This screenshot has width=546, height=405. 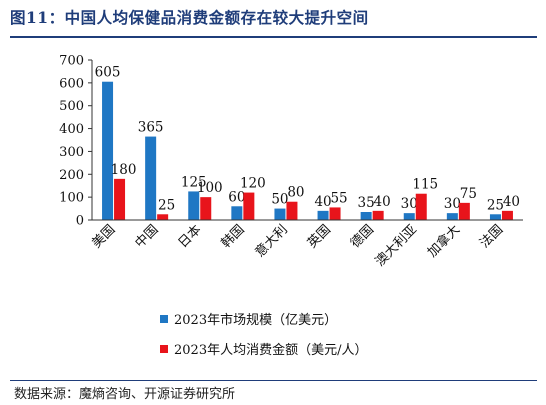 What do you see at coordinates (189, 17) in the screenshot?
I see `figure-title: 图11：中国人均保健品消费金额存在较大提升空间` at bounding box center [189, 17].